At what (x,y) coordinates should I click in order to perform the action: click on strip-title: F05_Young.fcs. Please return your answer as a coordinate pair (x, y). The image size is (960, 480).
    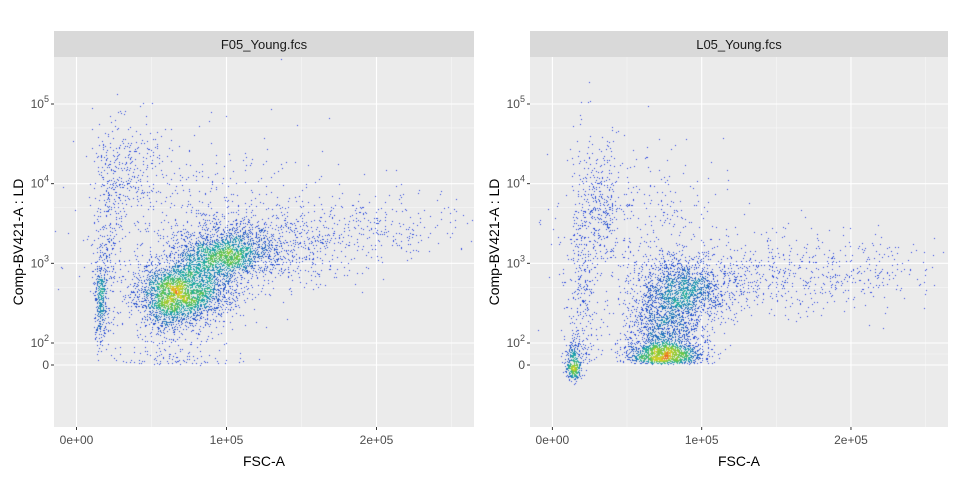
    Looking at the image, I should click on (264, 44).